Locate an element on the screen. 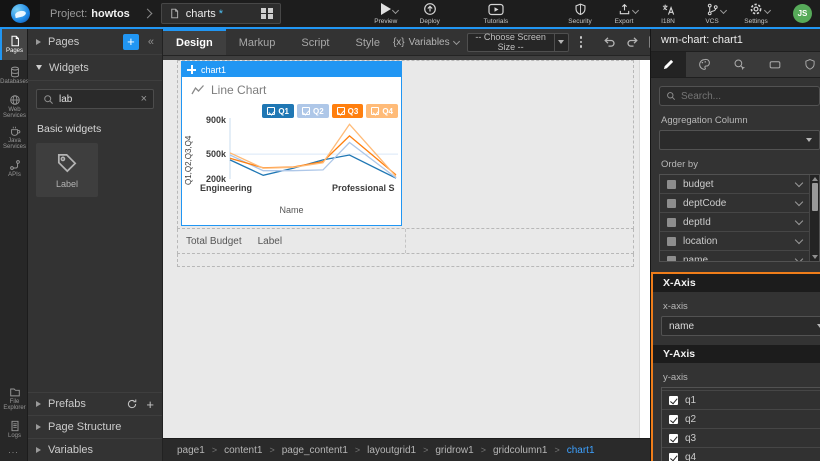  grid-row-2: Total Budget Label is located at coordinates (405, 241).